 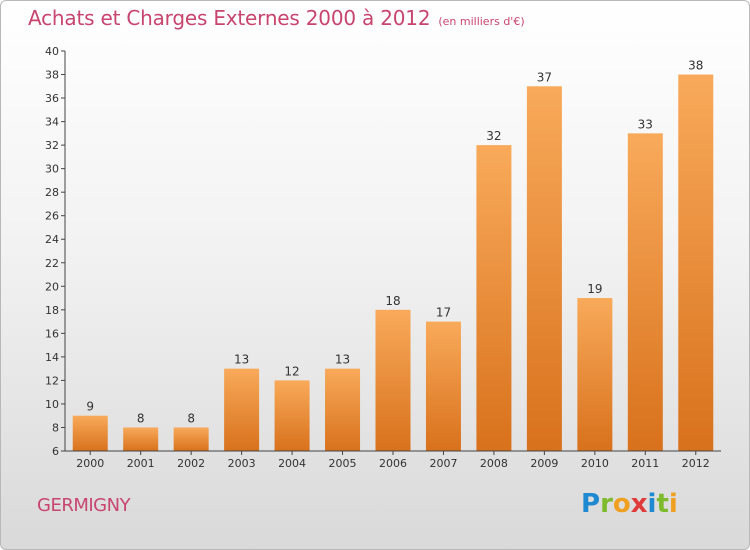 What do you see at coordinates (393, 463) in the screenshot?
I see `x-tick-label: 2006` at bounding box center [393, 463].